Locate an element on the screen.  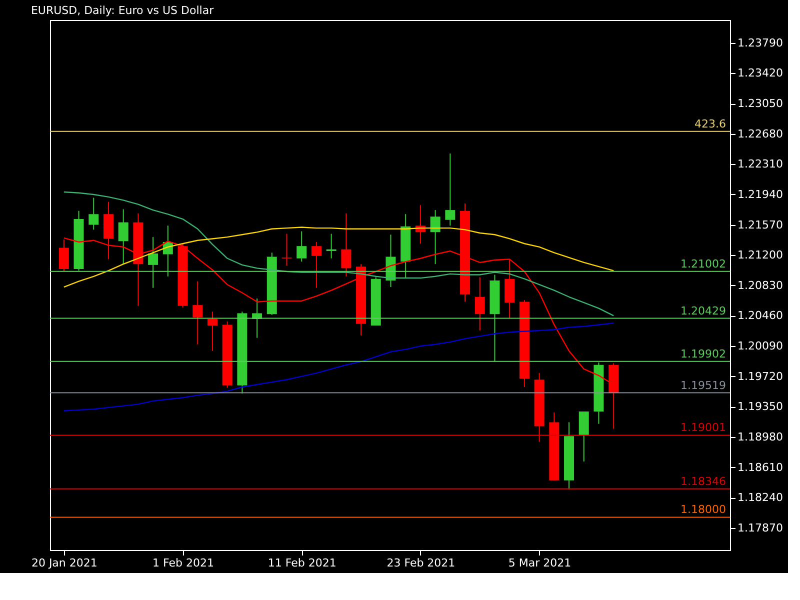
y-tick-label: 1.23790 is located at coordinates (760, 43).